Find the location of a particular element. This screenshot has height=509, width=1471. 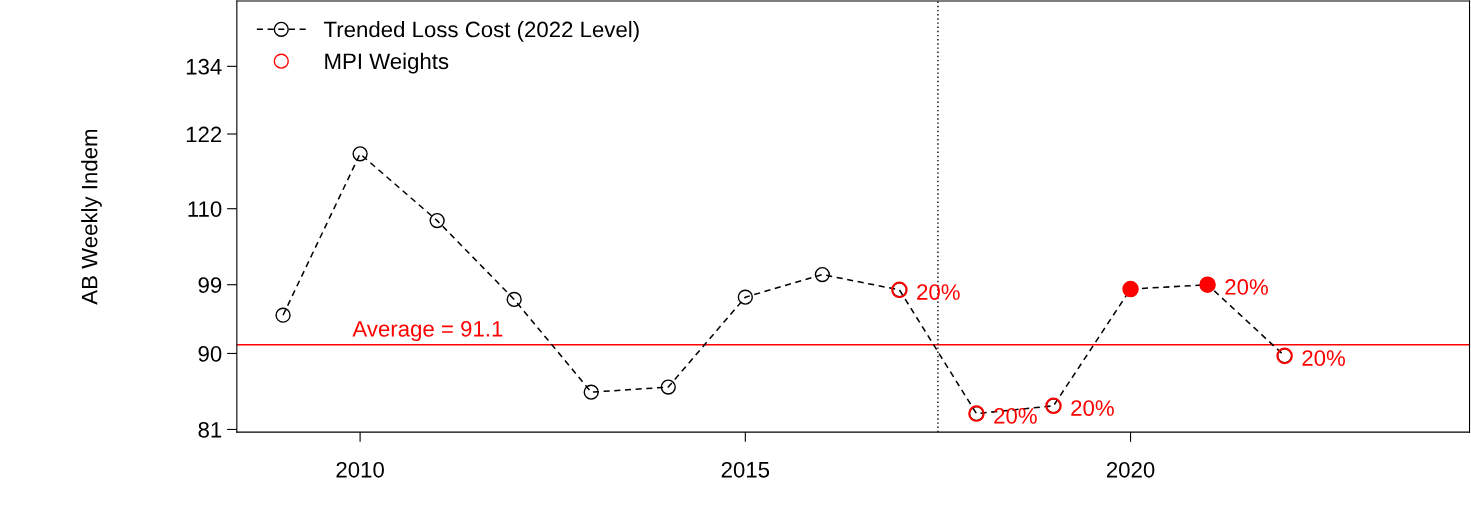

x-tick-label: 2020 is located at coordinates (1130, 469).